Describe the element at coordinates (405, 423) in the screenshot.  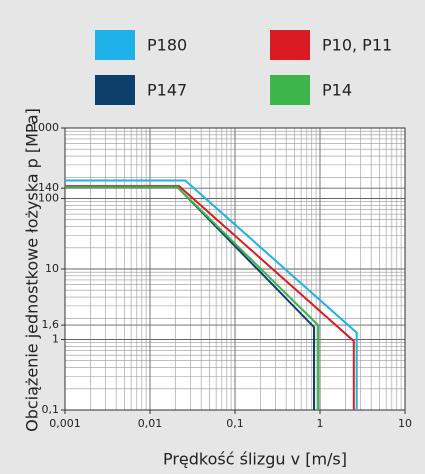
I see `x-tick-label: 10` at that location.